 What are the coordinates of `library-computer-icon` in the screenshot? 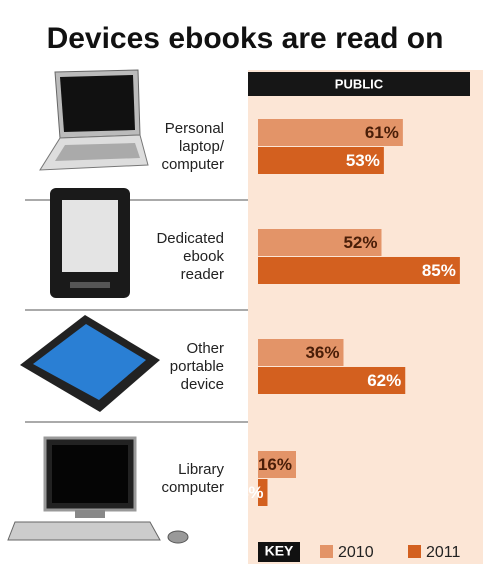 It's located at (98, 490).